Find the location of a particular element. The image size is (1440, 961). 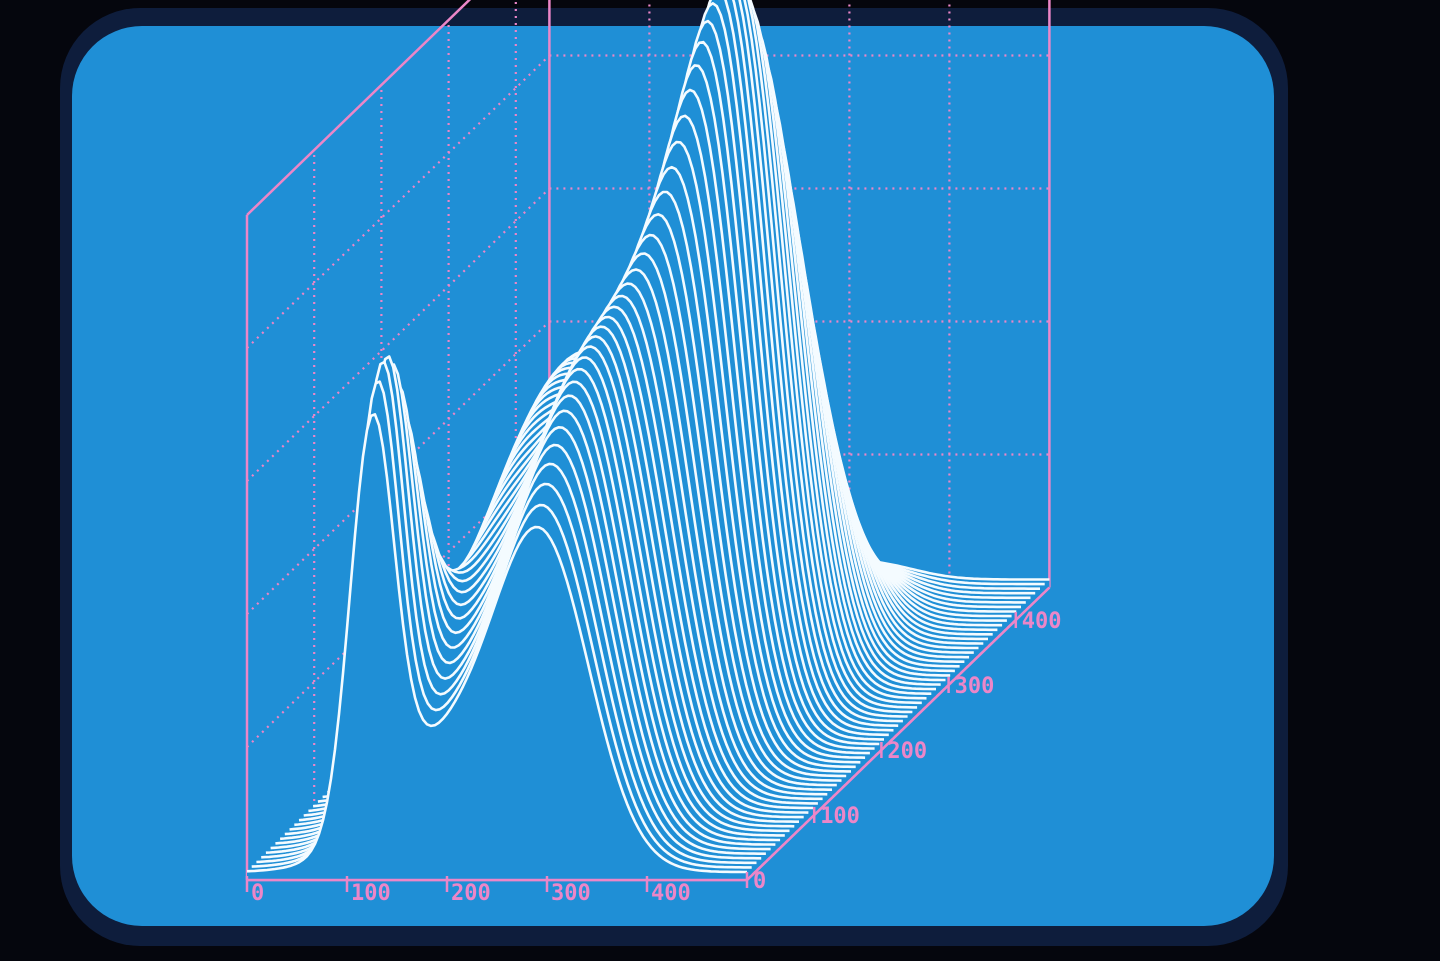

x-tick-label: 300 is located at coordinates (571, 893).